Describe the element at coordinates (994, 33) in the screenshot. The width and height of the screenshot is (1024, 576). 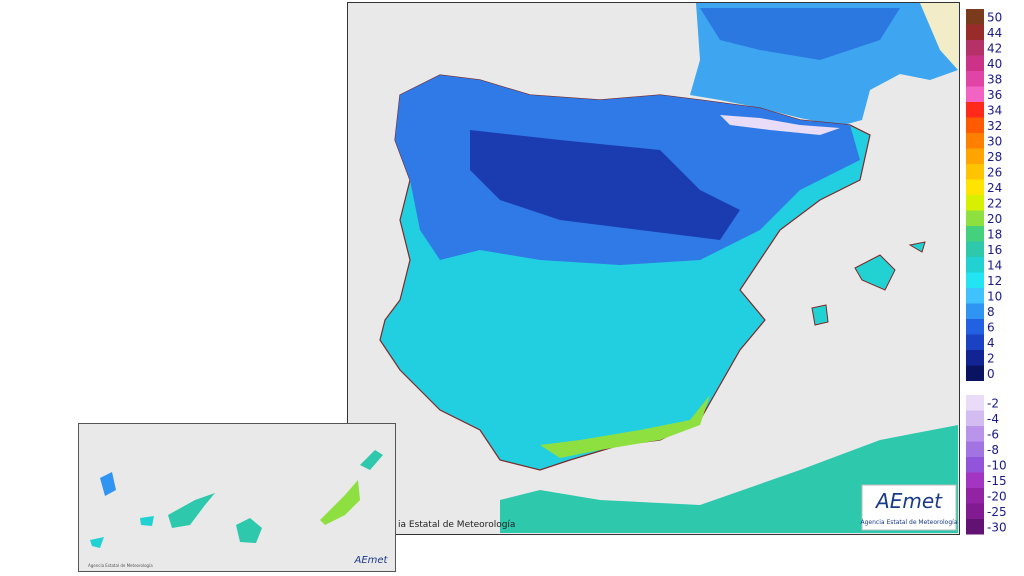
I see `legend-label: 44` at that location.